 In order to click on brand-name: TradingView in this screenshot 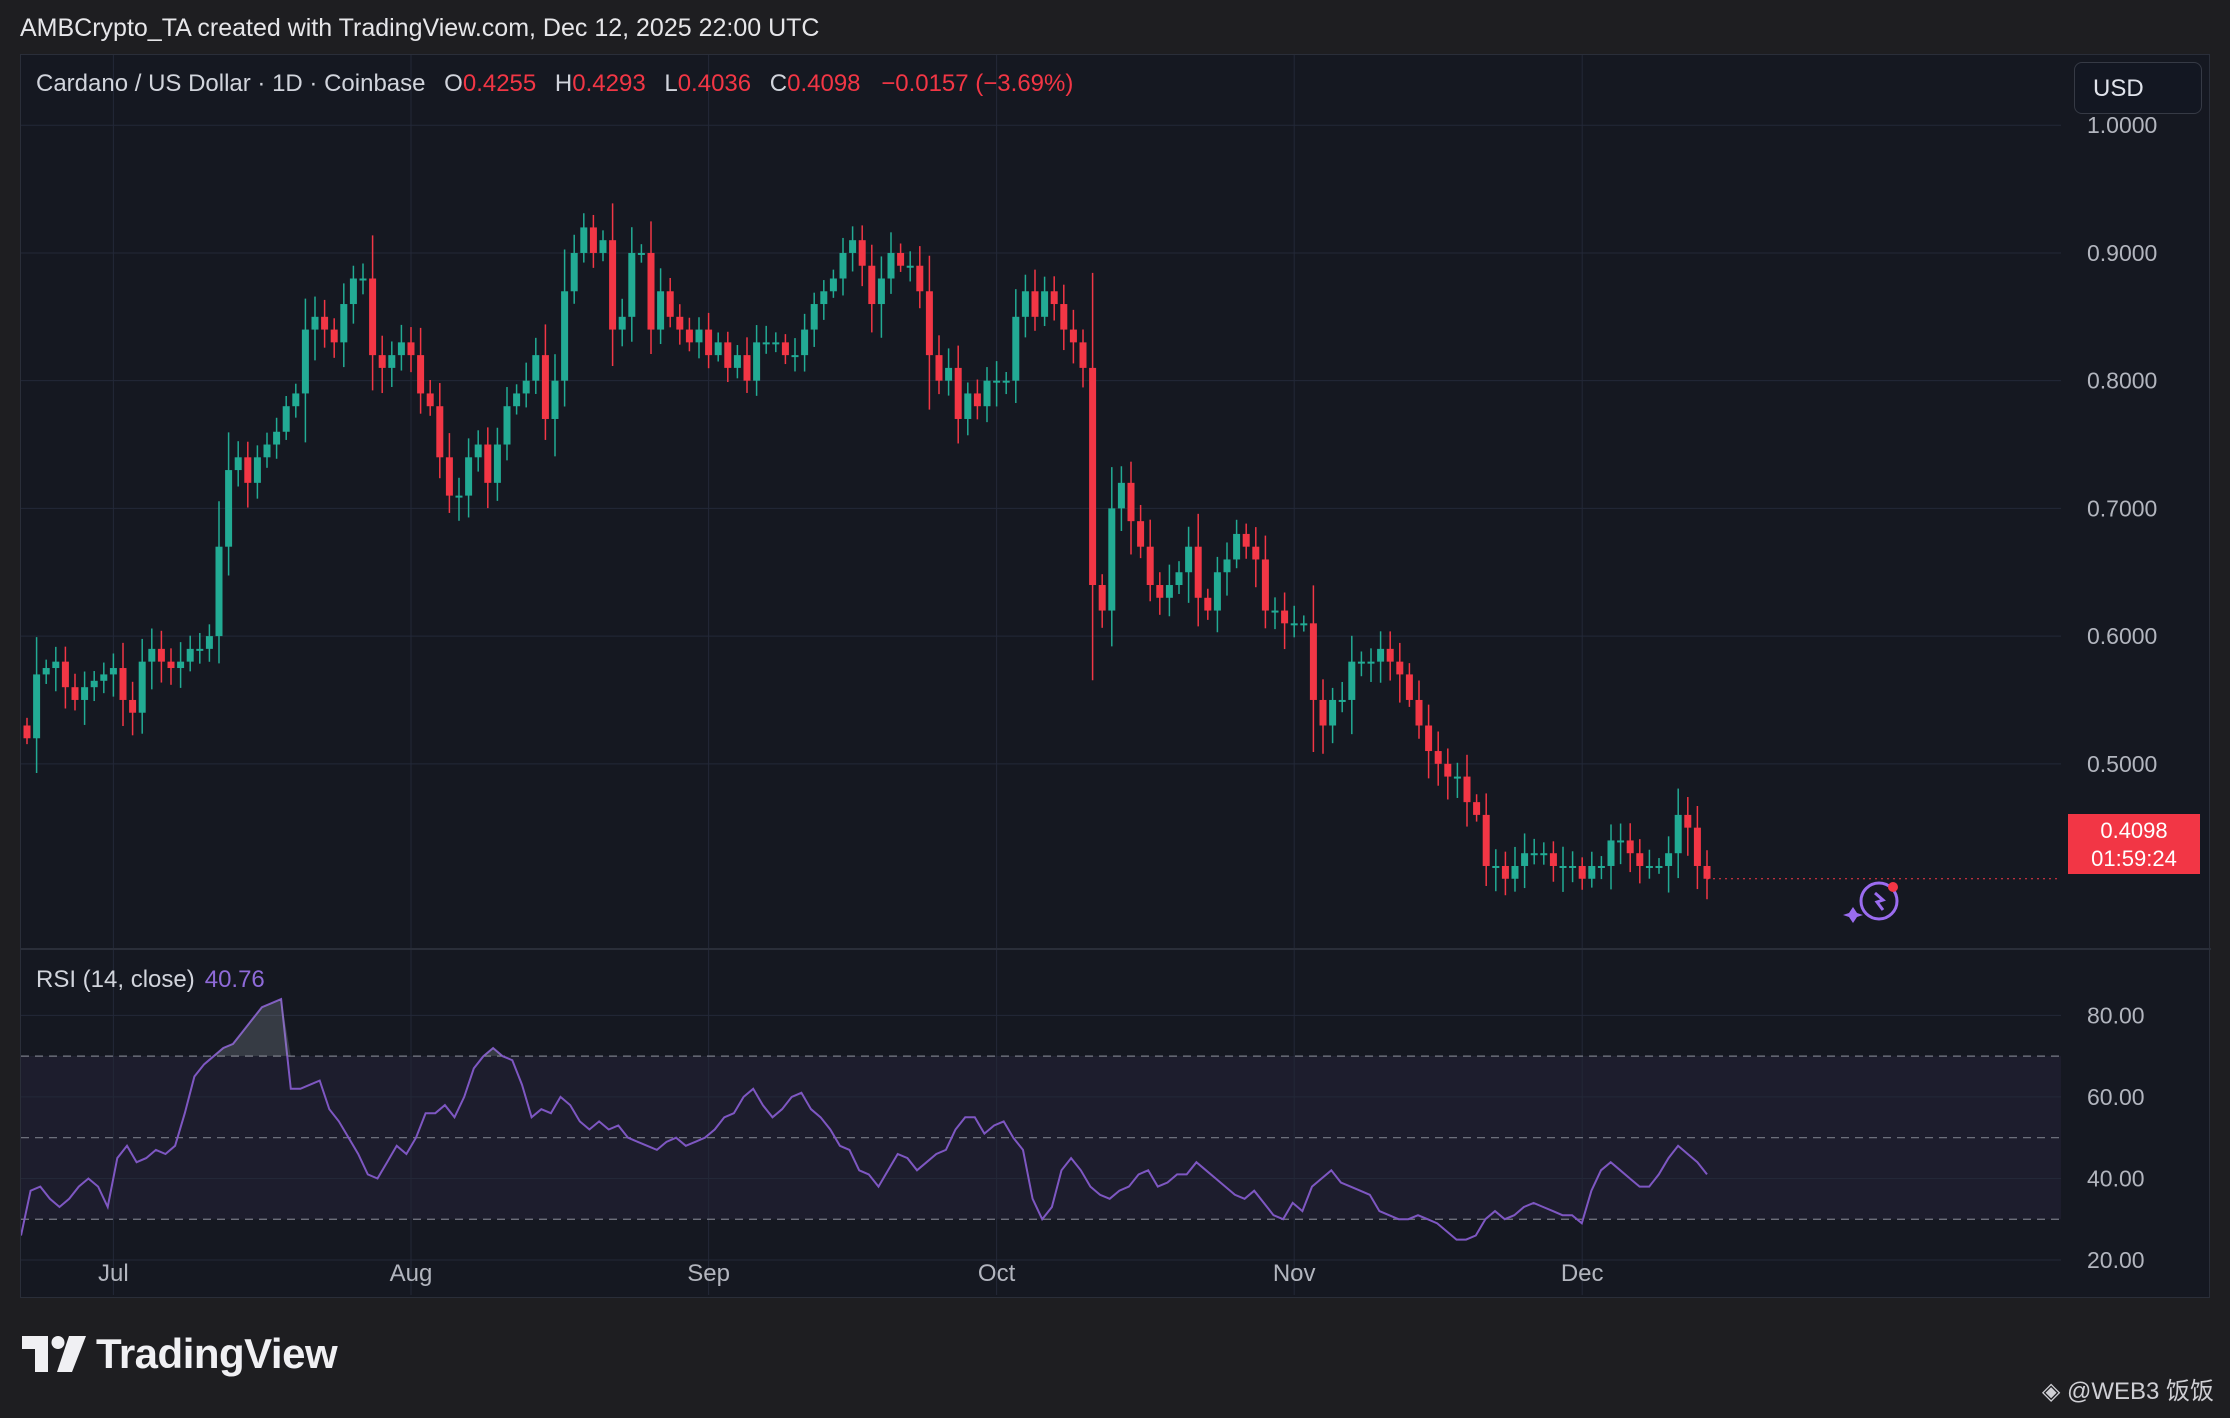, I will do `click(217, 1353)`.